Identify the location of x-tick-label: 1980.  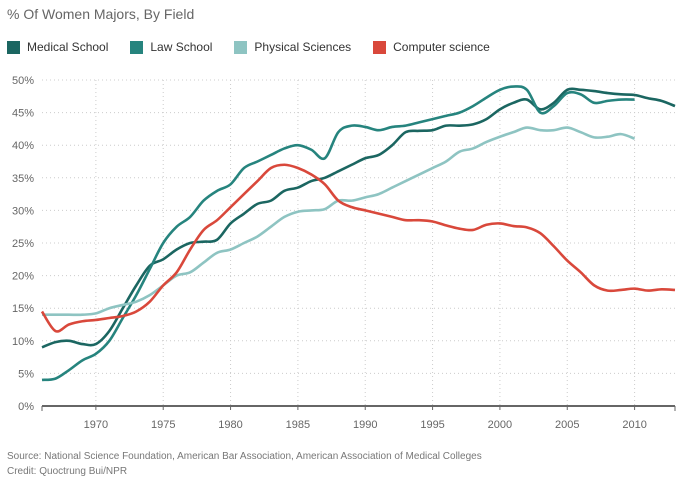
(230, 425).